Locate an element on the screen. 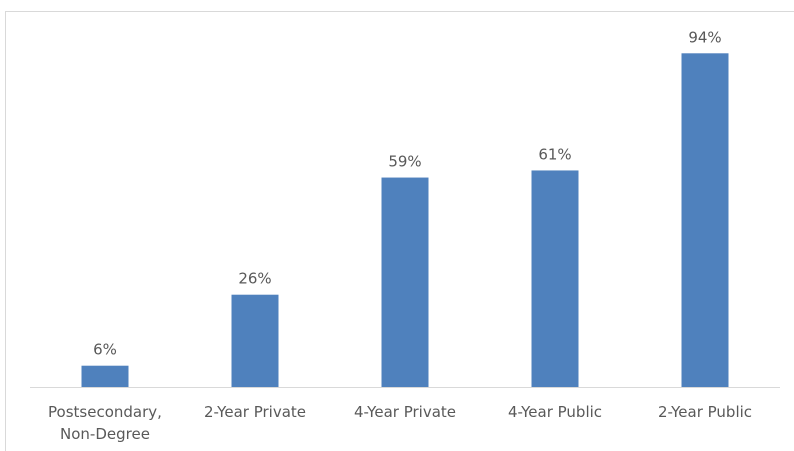 The image size is (794, 451). data-label-0: 6% is located at coordinates (105, 350).